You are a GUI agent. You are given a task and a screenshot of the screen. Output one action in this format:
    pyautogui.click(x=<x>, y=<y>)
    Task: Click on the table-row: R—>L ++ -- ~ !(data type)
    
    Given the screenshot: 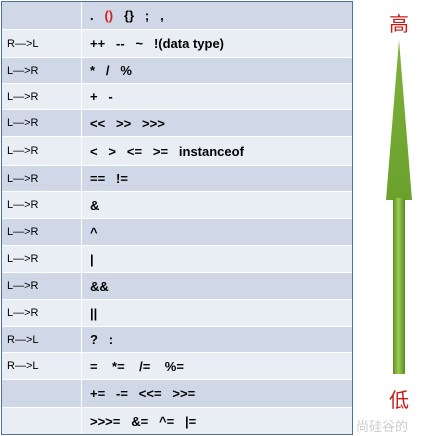 What is the action you would take?
    pyautogui.click(x=177, y=44)
    